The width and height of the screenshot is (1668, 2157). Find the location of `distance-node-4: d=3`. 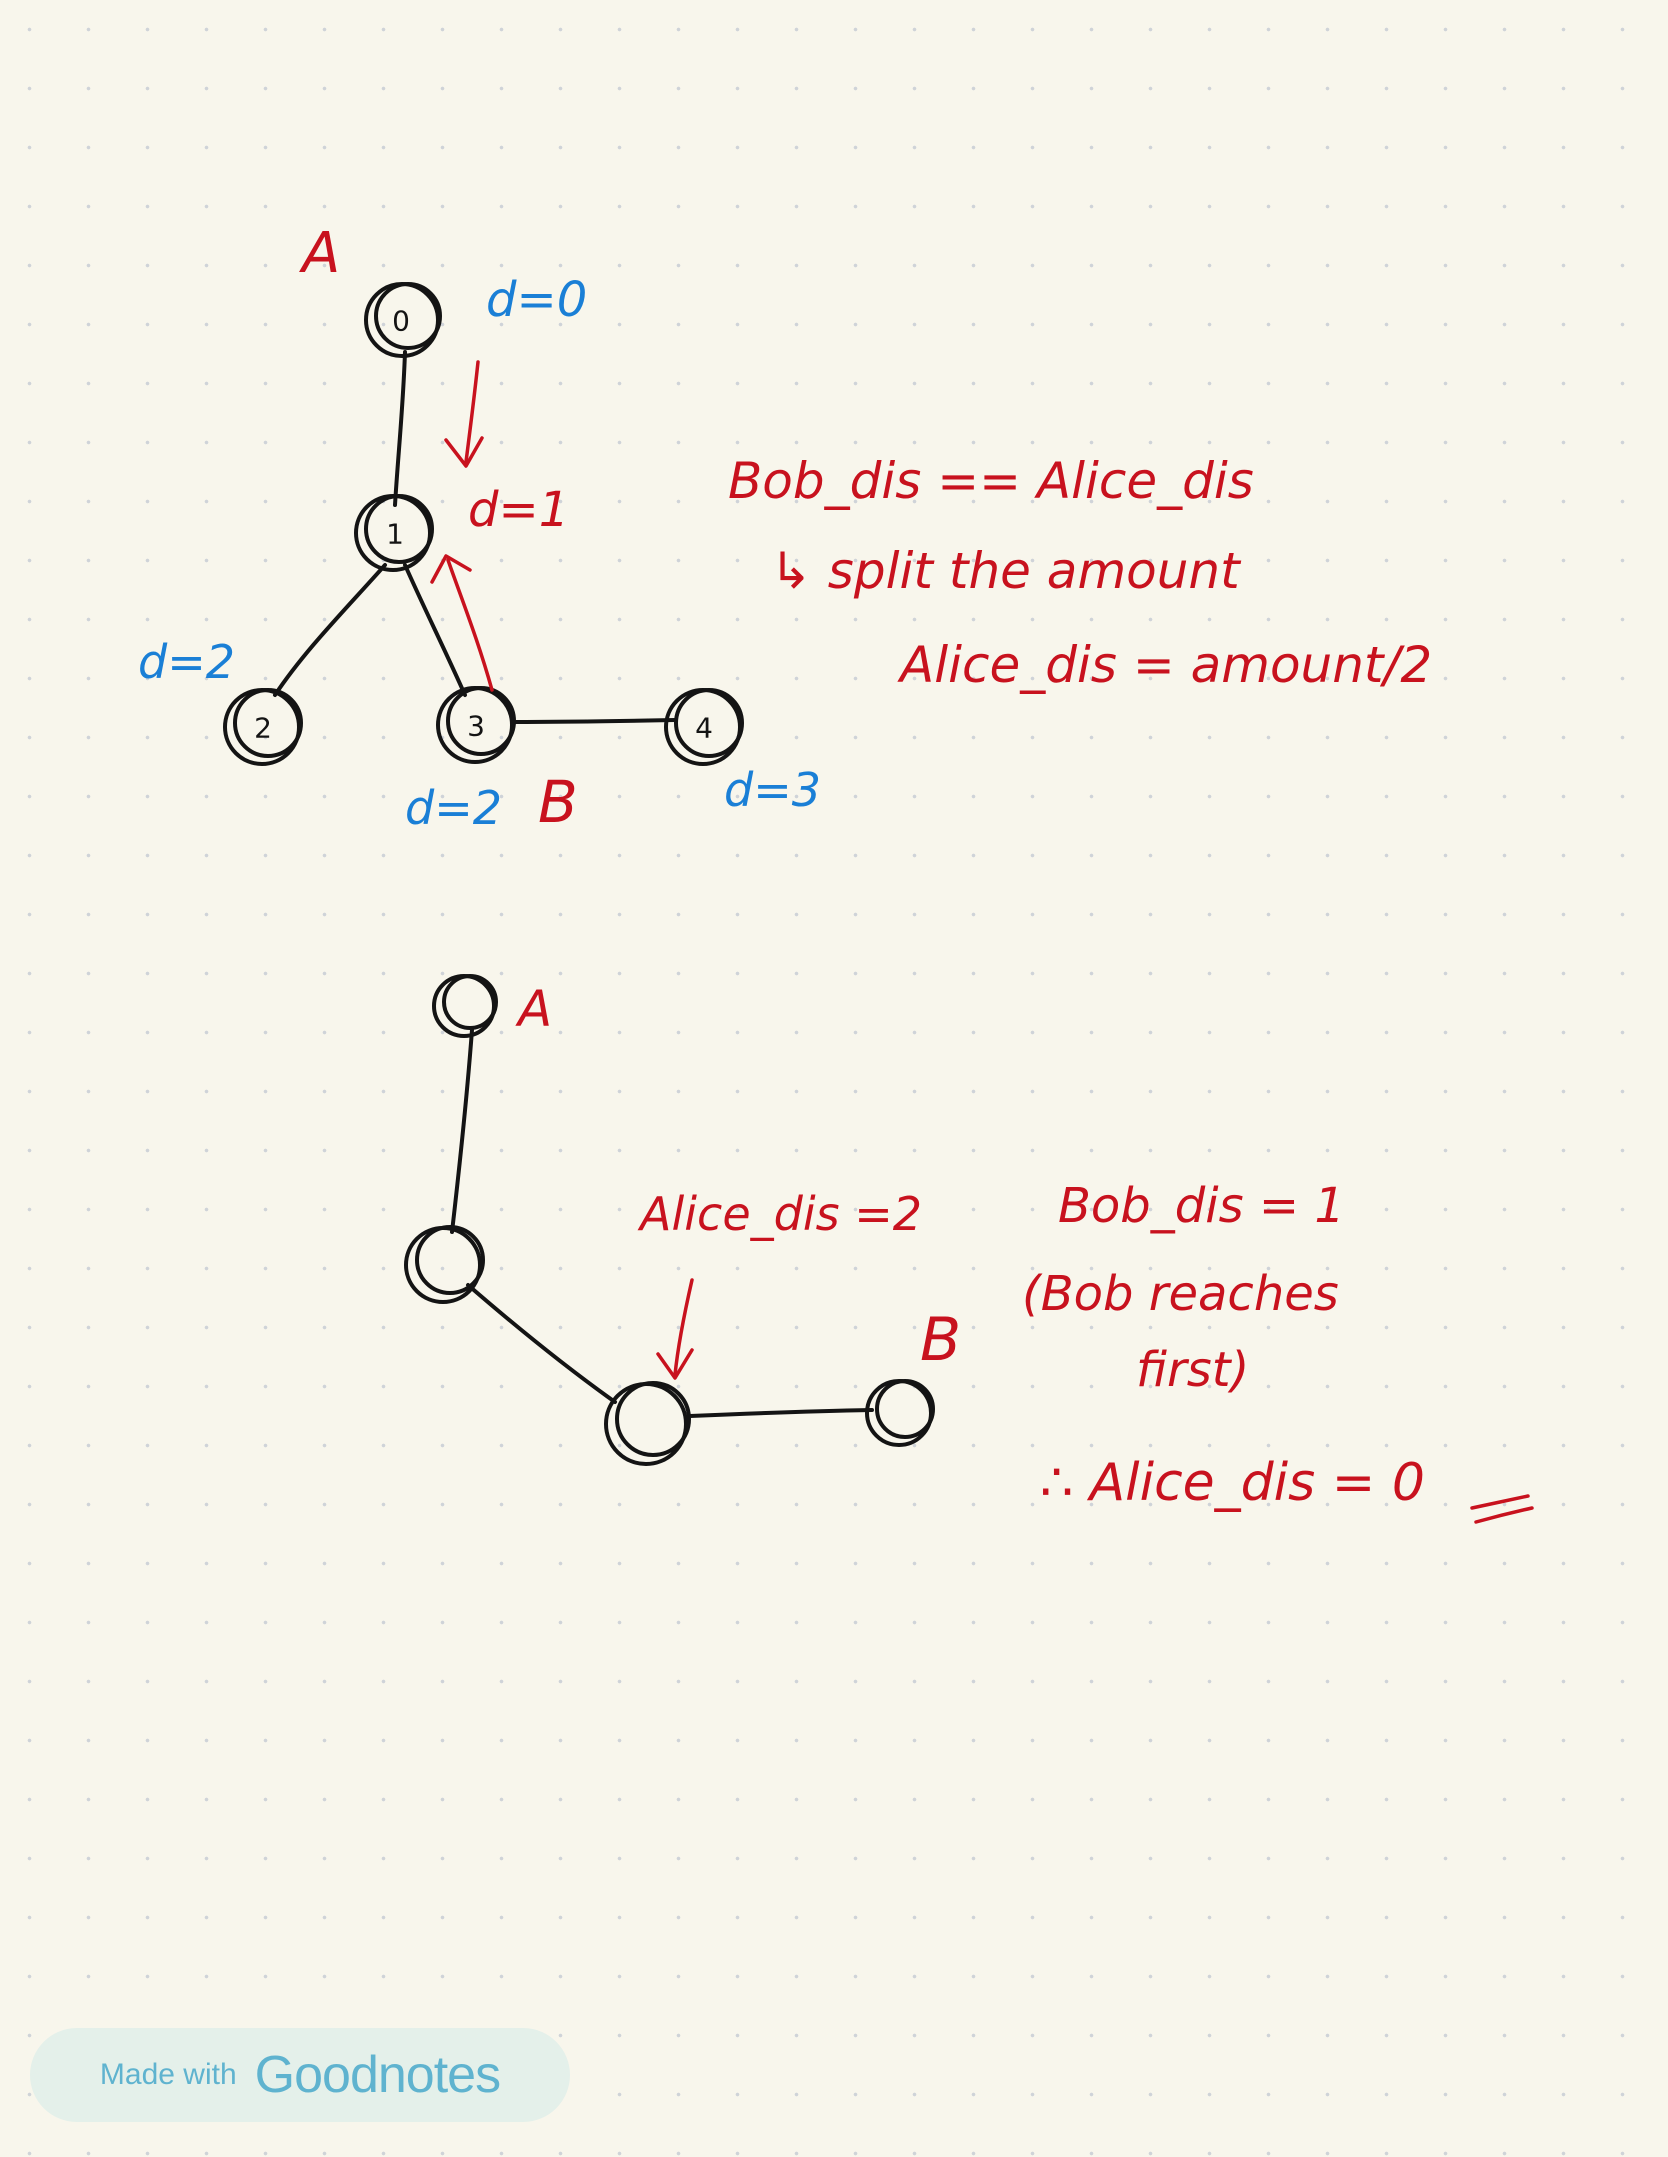

distance-node-4: d=3 is located at coordinates (772, 790).